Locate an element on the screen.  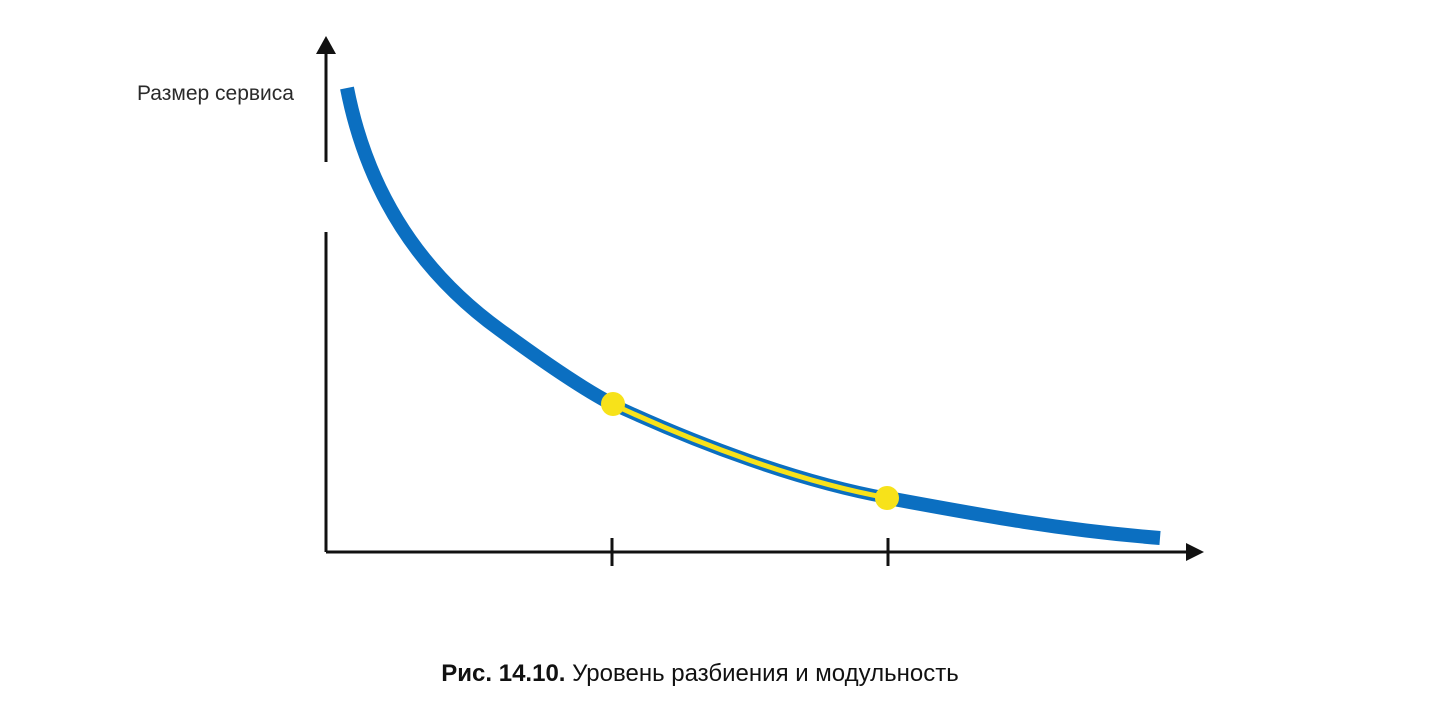
y-axis-label: Размер сервиса is located at coordinates (215, 93).